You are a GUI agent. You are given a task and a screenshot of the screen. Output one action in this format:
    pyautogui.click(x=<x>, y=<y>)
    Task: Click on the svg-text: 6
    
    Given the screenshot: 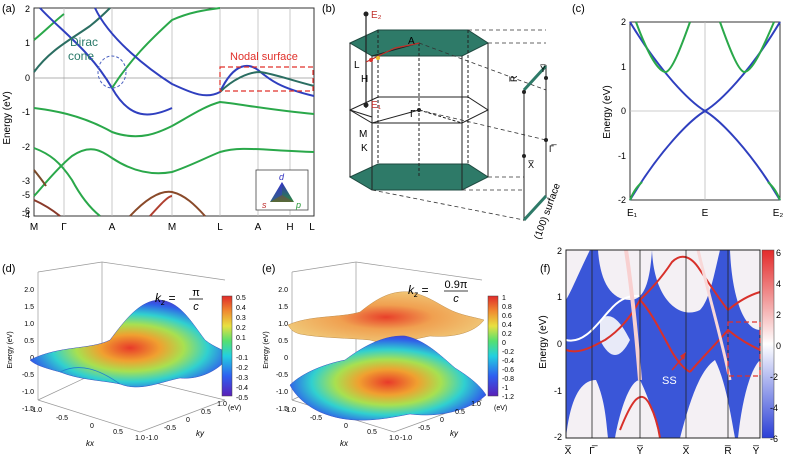 What is the action you would take?
    pyautogui.click(x=778, y=253)
    